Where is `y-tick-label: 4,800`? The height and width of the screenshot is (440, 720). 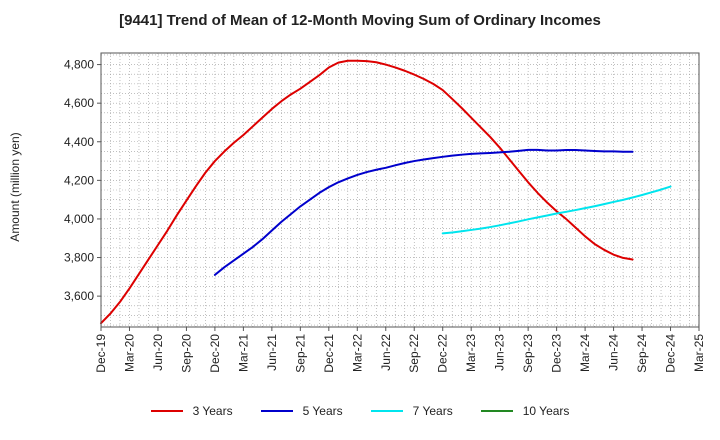 y-tick-label: 4,800 is located at coordinates (79, 65).